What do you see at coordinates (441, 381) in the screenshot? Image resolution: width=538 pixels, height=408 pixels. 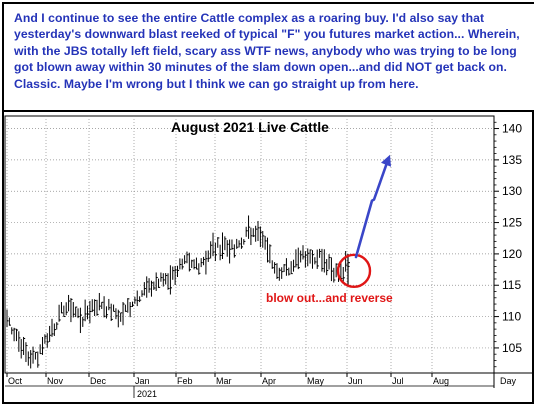 I see `x-tick-label: Aug` at bounding box center [441, 381].